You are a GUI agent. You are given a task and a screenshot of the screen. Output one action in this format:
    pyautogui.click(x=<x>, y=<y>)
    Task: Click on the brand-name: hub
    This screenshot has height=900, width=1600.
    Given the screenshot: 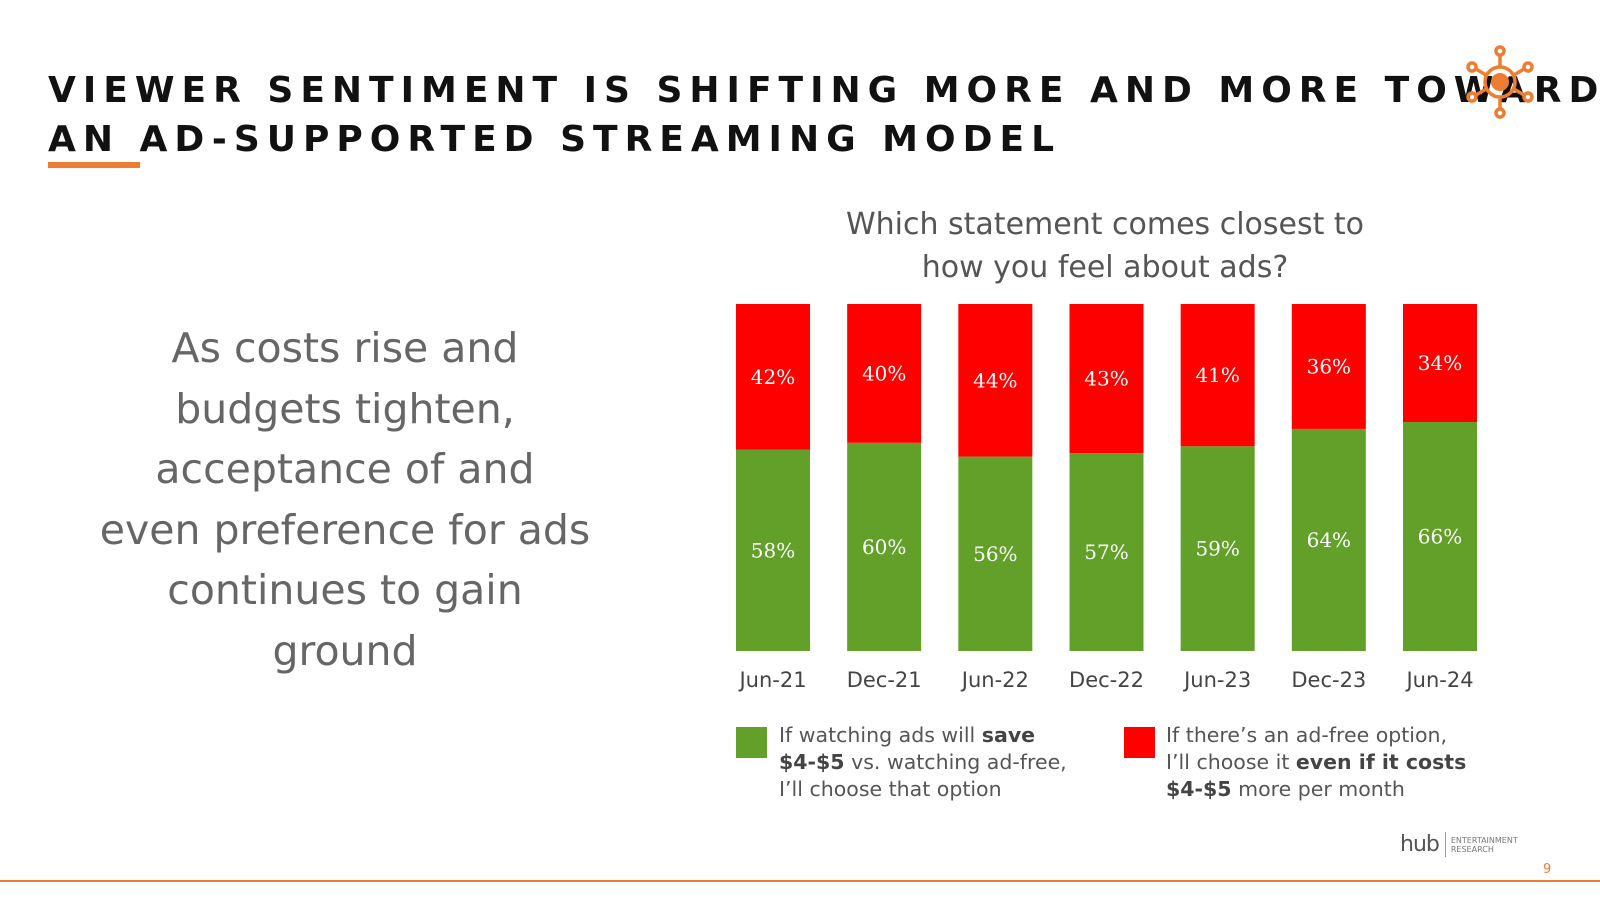 What is the action you would take?
    pyautogui.click(x=1423, y=844)
    